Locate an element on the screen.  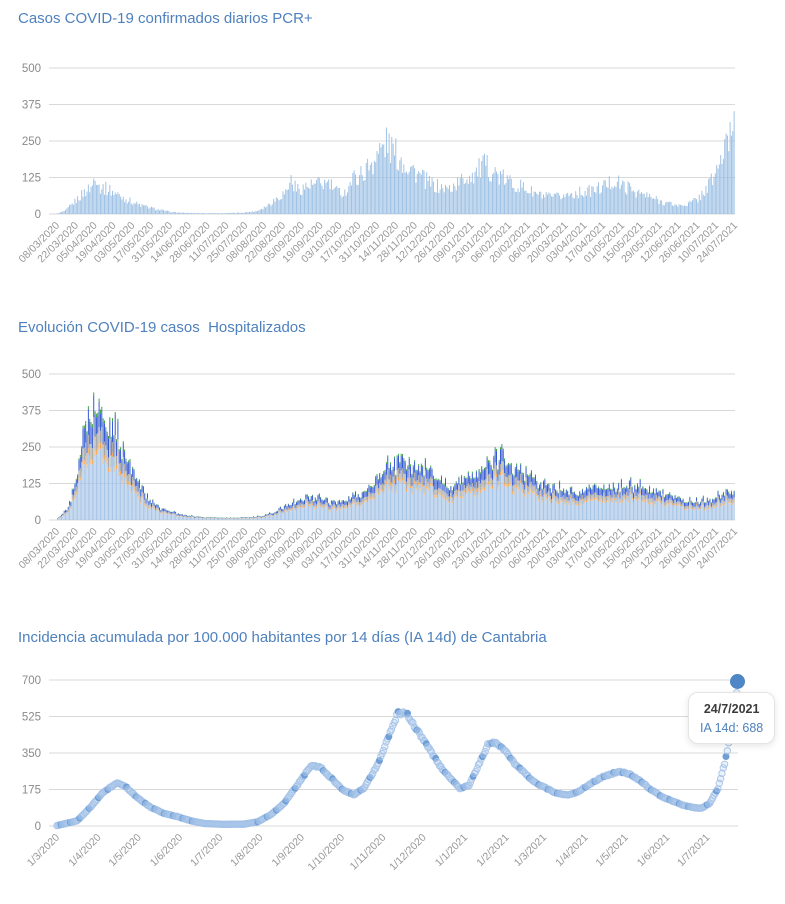
svg-text: 1/4/2020 is located at coordinates (84, 850).